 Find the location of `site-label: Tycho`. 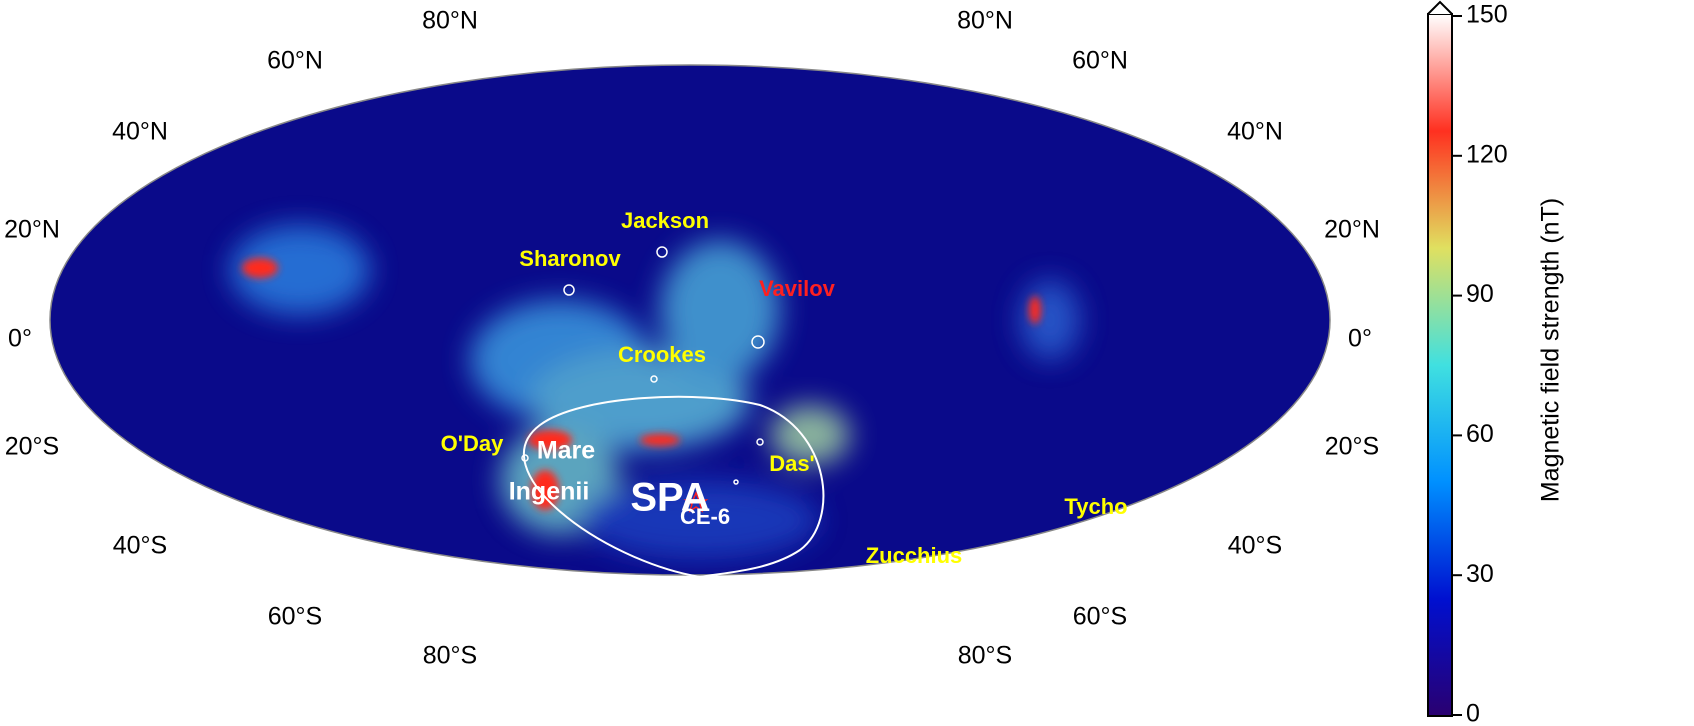

site-label: Tycho is located at coordinates (1095, 506).